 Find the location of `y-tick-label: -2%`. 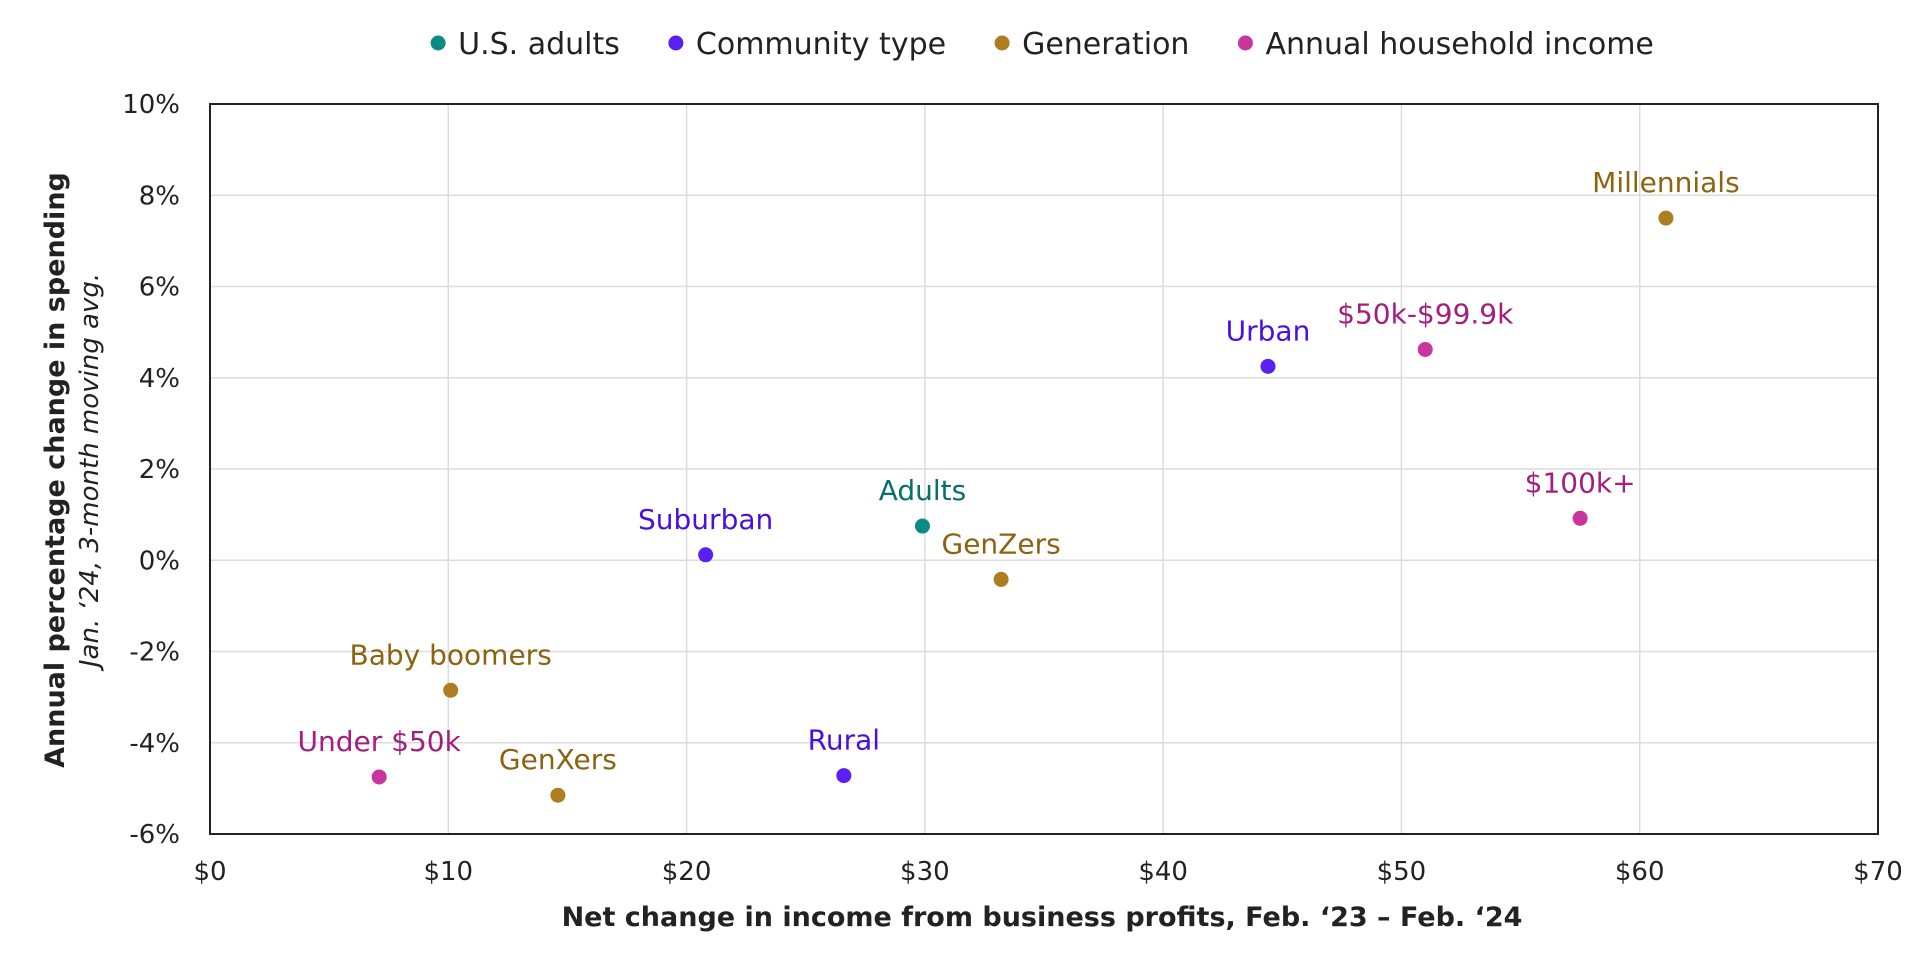

y-tick-label: -2% is located at coordinates (154, 653).